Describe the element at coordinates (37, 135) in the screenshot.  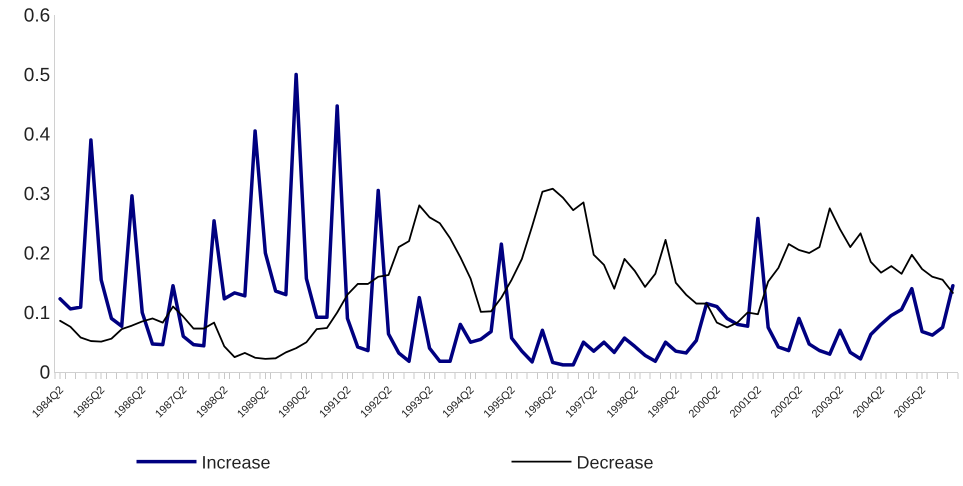
I see `y-tick-label: 0.4` at that location.